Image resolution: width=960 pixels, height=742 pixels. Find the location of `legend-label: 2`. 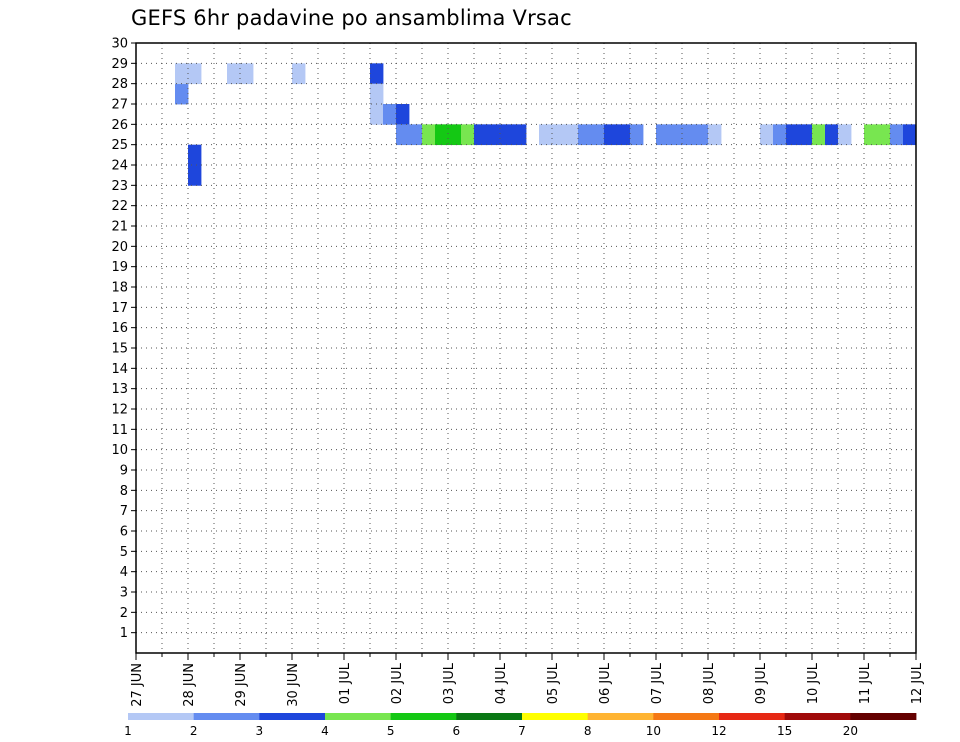

legend-label: 2 is located at coordinates (194, 731).